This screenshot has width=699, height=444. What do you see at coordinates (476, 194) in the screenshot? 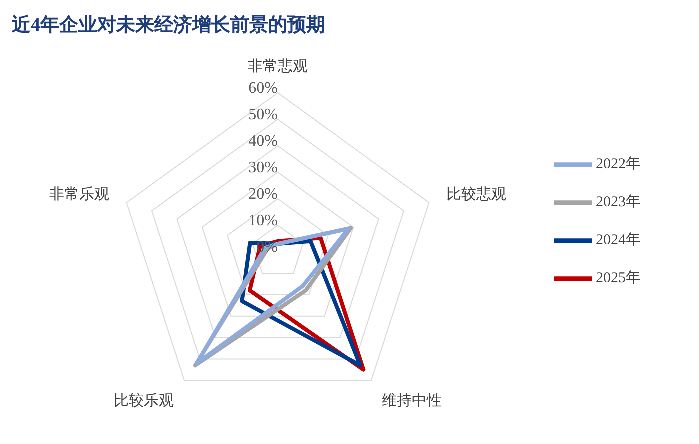
I see `spoke-label: 比较悲观` at bounding box center [476, 194].